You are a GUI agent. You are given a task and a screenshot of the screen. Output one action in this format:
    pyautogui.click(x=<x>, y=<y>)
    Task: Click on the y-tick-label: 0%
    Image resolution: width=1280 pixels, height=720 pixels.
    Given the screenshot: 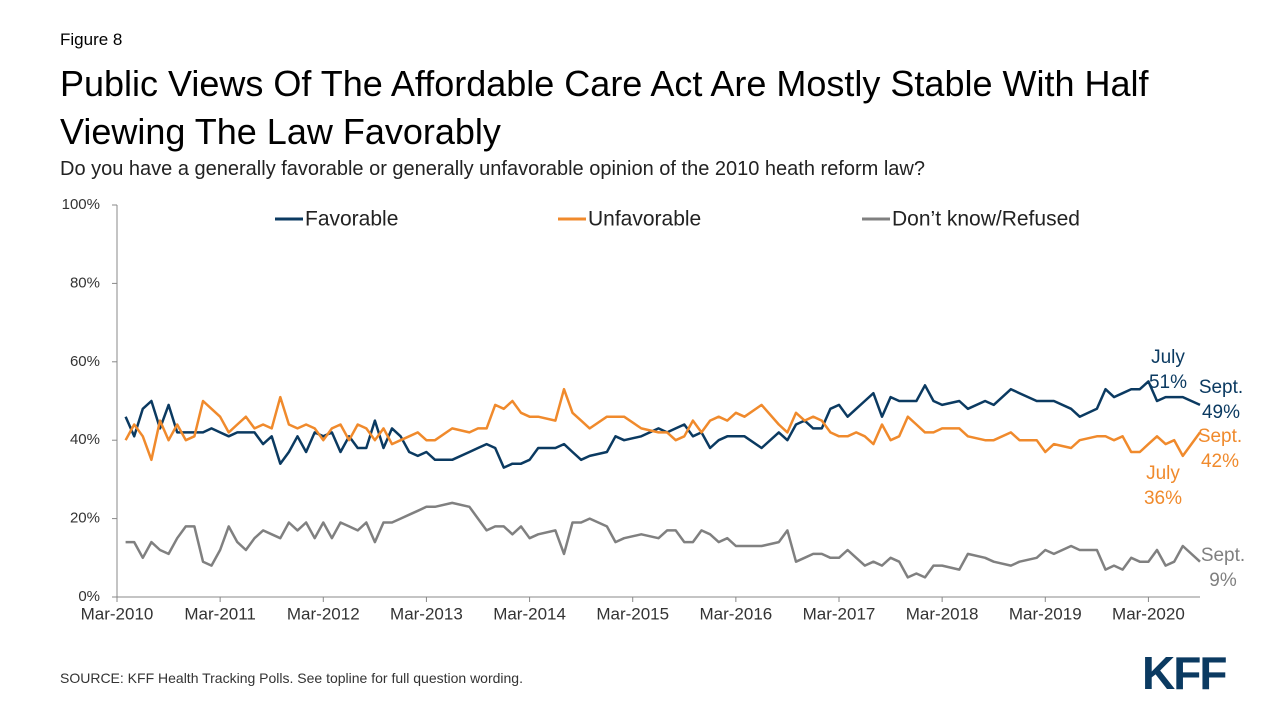 What is the action you would take?
    pyautogui.click(x=89, y=596)
    